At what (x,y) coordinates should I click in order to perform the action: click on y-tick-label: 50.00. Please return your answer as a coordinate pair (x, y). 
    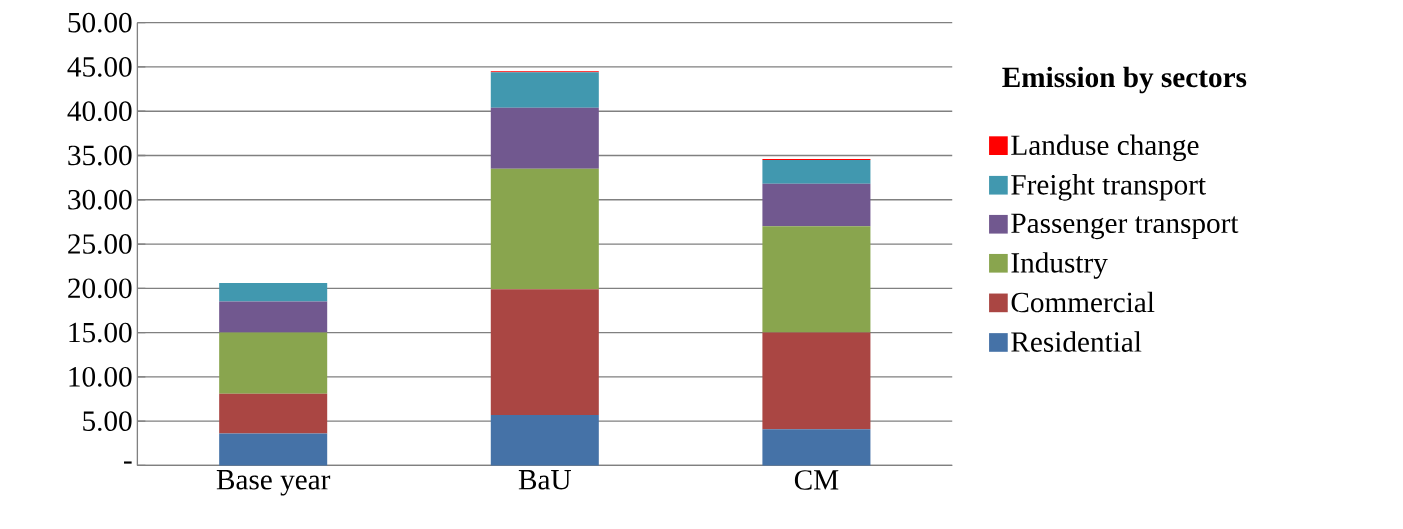
    Looking at the image, I should click on (100, 22).